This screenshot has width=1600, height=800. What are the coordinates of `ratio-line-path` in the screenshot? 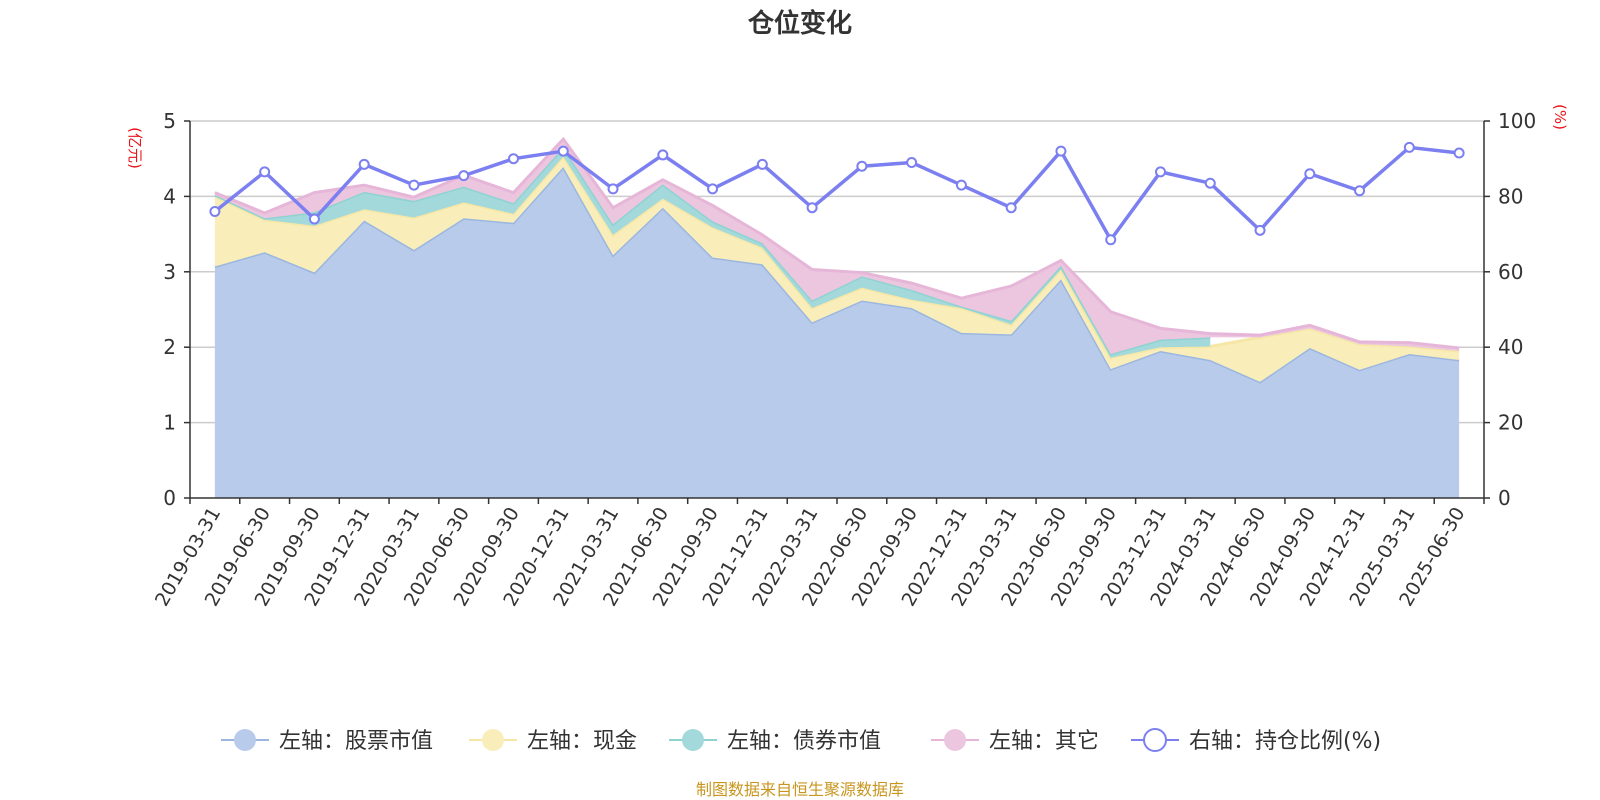 It's located at (836, 194).